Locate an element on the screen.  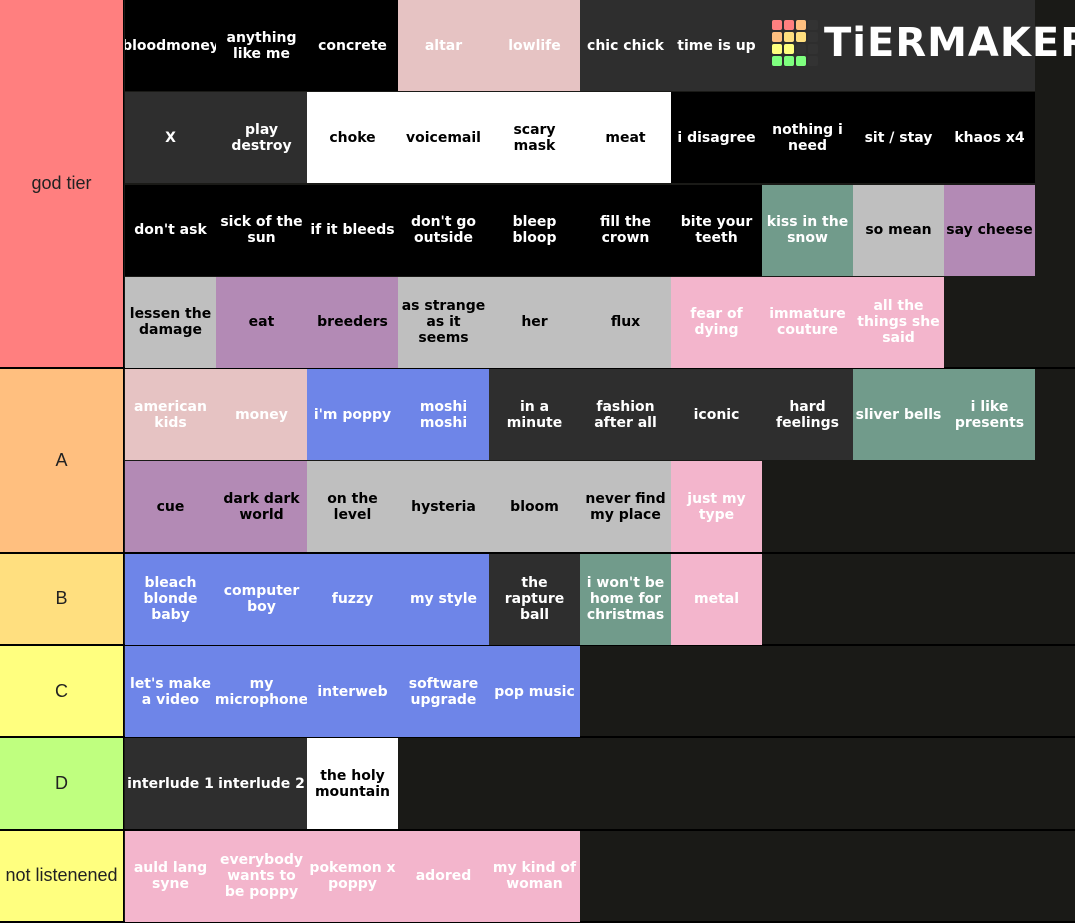
tile: metal is located at coordinates (716, 599).